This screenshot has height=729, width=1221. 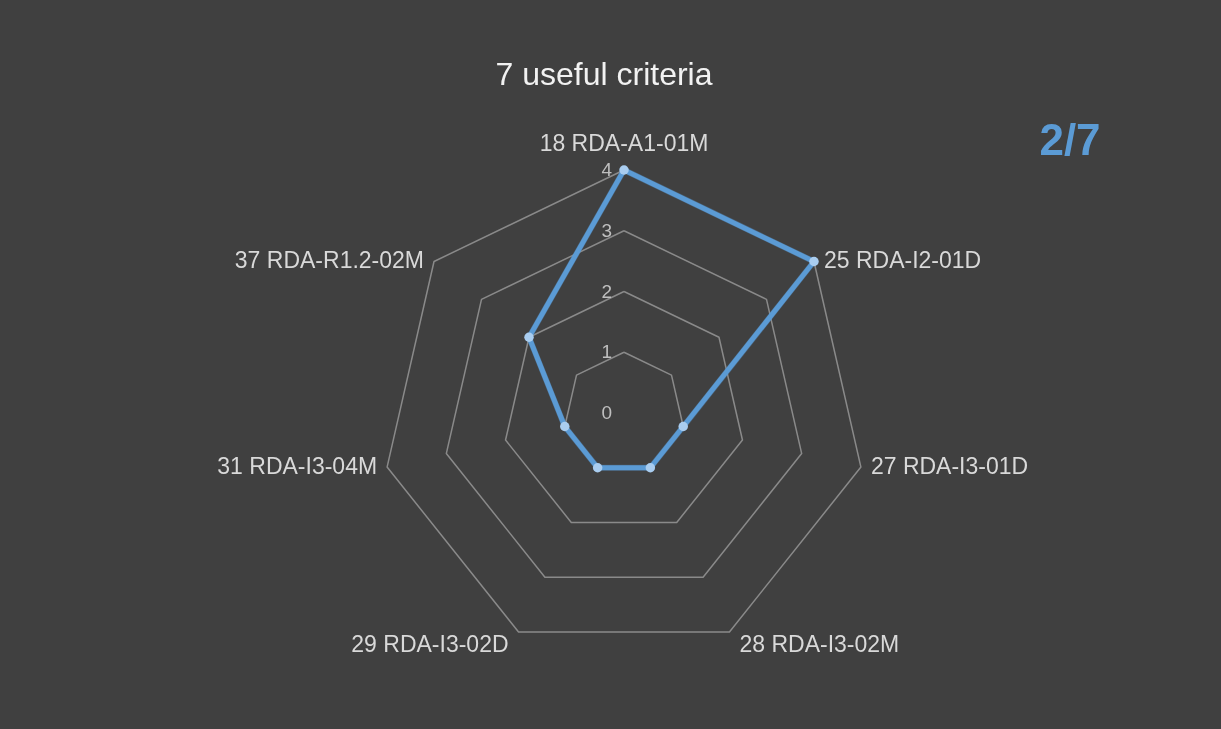 I want to click on spoke-label: 27 RDA-I3-01D, so click(x=949, y=466).